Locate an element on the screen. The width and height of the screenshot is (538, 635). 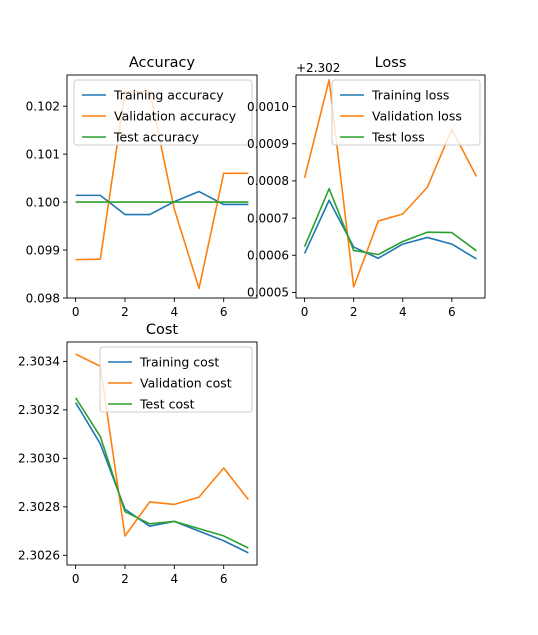
legend-entry-label: Test cost is located at coordinates (167, 404).